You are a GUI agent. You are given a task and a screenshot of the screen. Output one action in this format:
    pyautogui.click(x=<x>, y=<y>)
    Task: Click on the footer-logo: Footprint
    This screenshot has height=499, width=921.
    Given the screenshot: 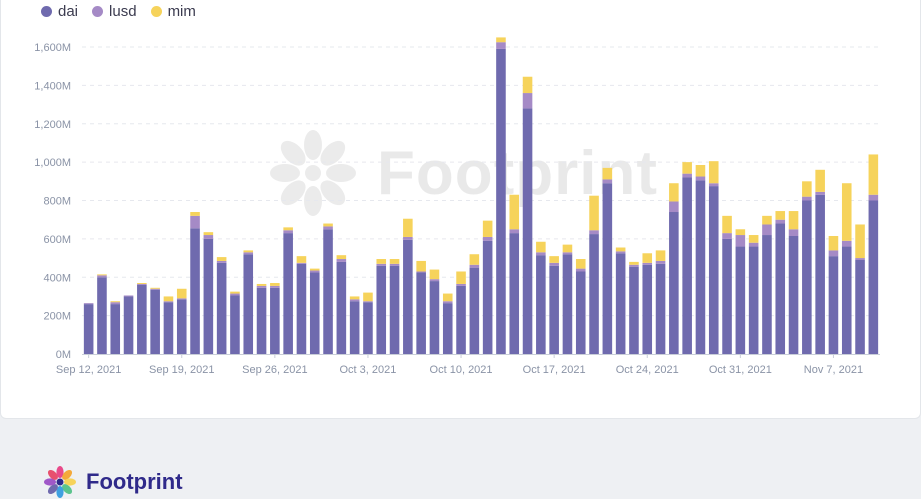 What is the action you would take?
    pyautogui.click(x=111, y=482)
    